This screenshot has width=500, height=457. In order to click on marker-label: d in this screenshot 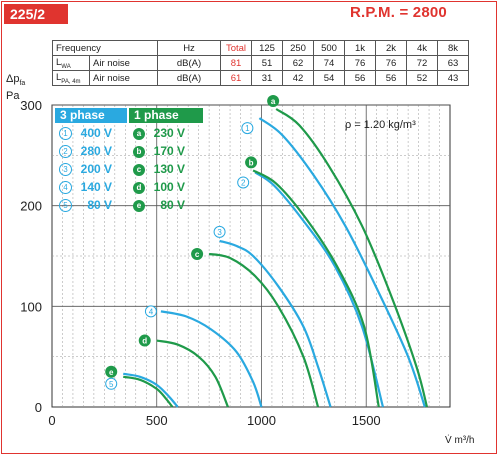, I will do `click(144, 341)`.